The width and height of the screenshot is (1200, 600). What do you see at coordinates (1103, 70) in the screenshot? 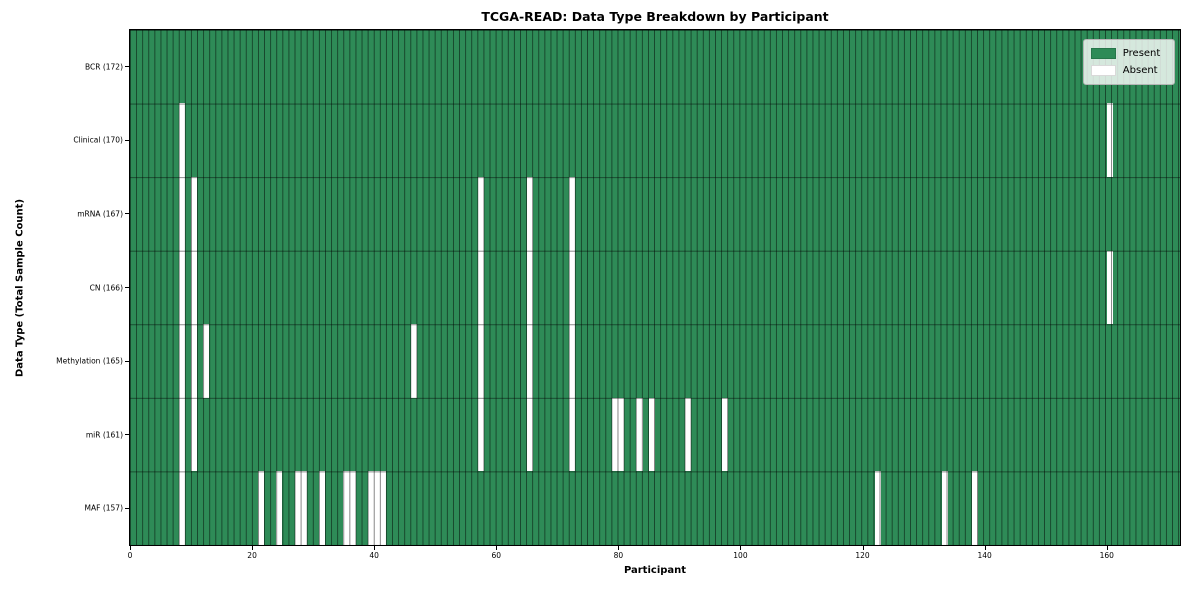
I see `absent-swatch` at bounding box center [1103, 70].